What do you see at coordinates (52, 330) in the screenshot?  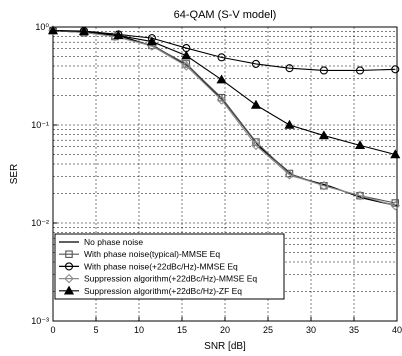 I see `x-tick-label: 0` at bounding box center [52, 330].